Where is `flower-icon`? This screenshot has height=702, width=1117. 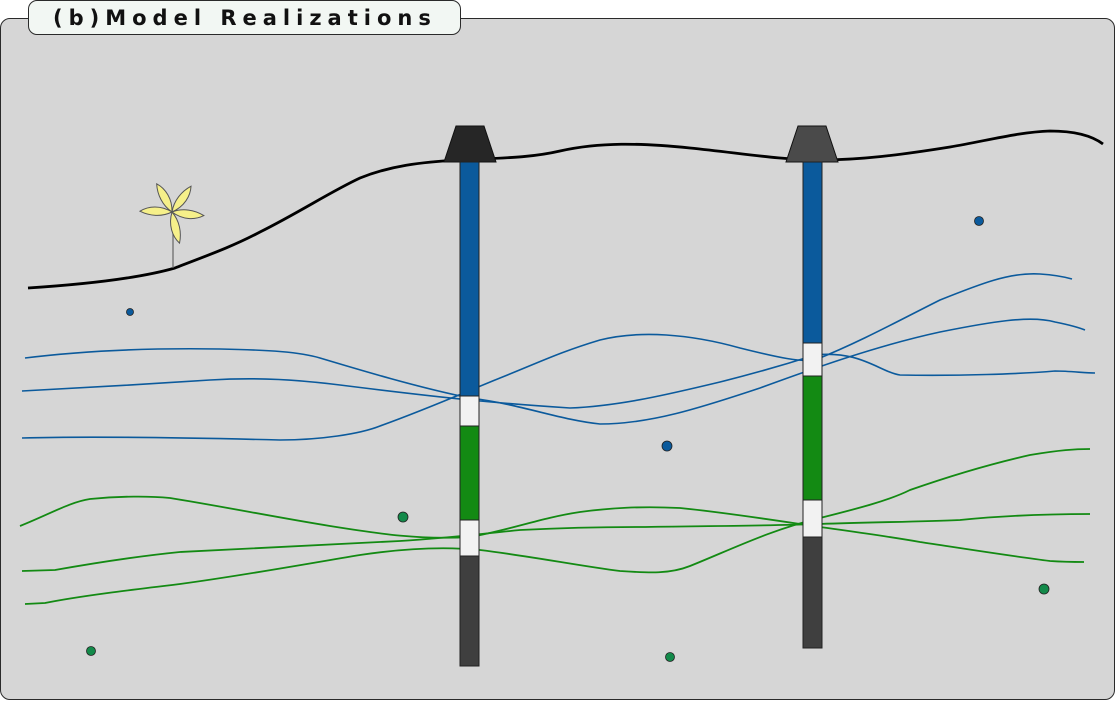
flower-icon is located at coordinates (171, 225).